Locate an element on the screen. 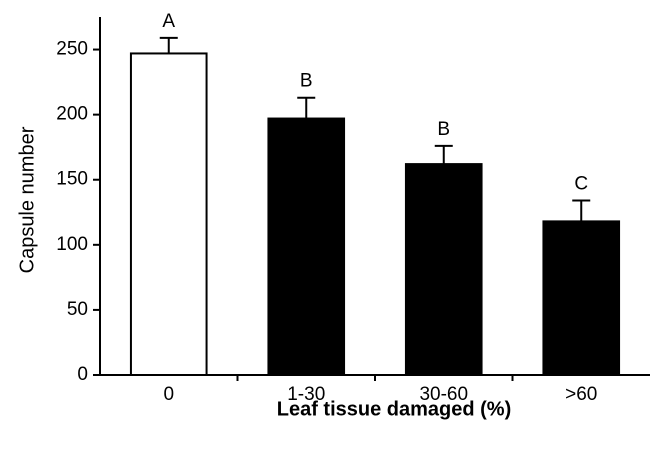  y-tick-label: 0 is located at coordinates (82, 374).